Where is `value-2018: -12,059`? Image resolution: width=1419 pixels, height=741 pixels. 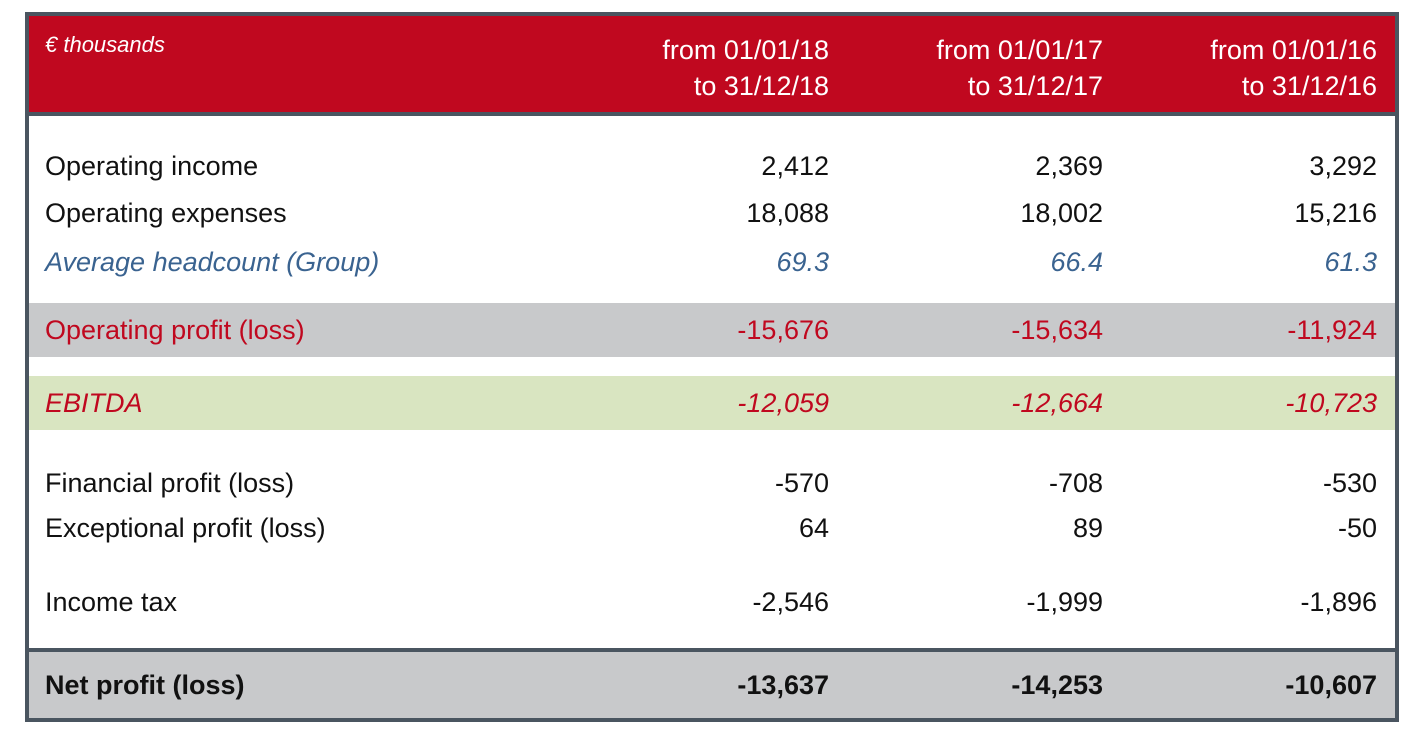 value-2018: -12,059 is located at coordinates (783, 403).